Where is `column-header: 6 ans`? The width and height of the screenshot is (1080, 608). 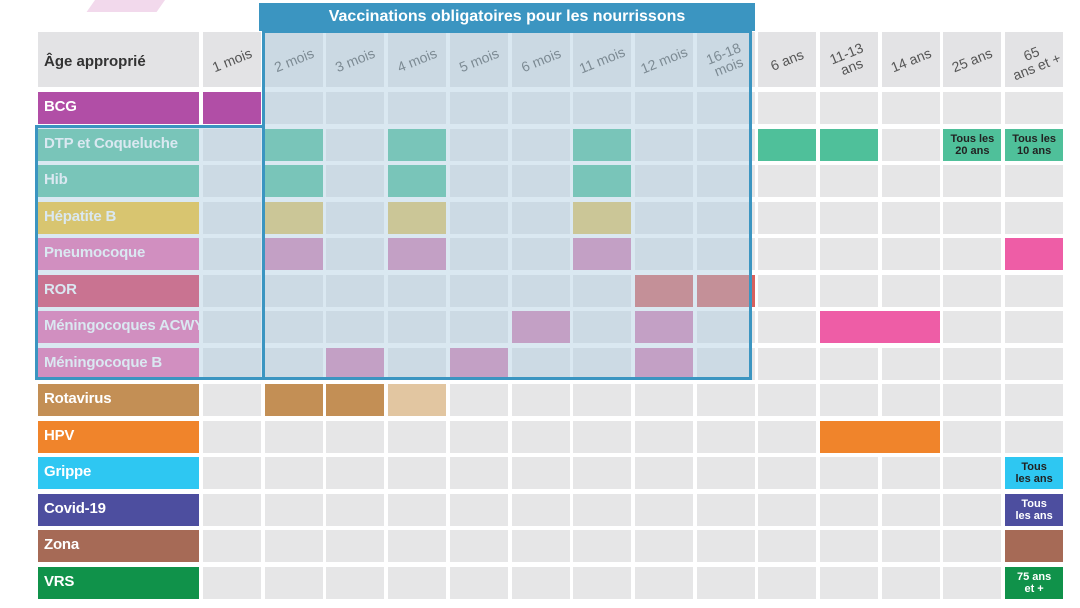
column-header: 6 ans is located at coordinates (787, 59).